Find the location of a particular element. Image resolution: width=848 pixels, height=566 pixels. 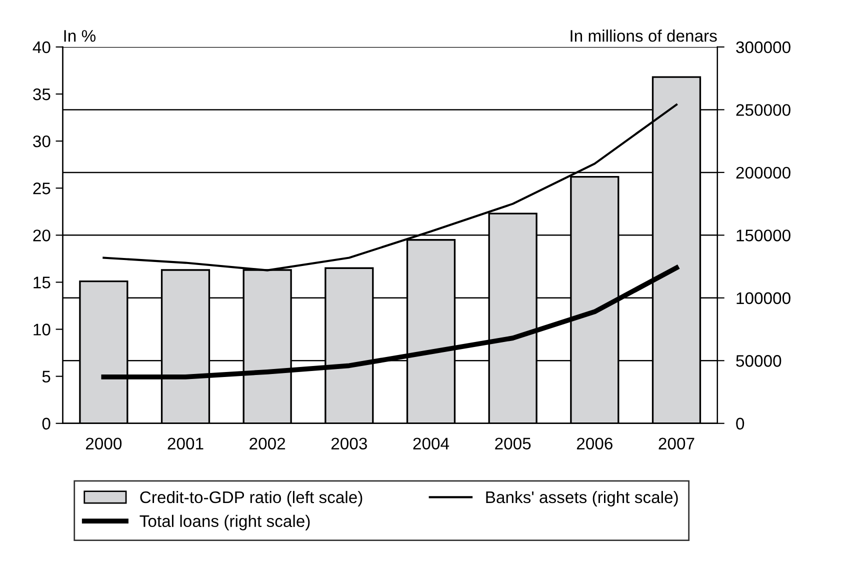

x-tick-label: 2003 is located at coordinates (349, 444).